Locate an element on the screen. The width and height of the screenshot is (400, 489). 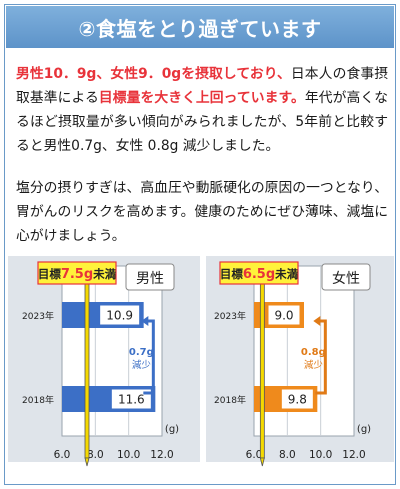
title-bar: ②食塩をとり過ぎています is located at coordinates (200, 27).